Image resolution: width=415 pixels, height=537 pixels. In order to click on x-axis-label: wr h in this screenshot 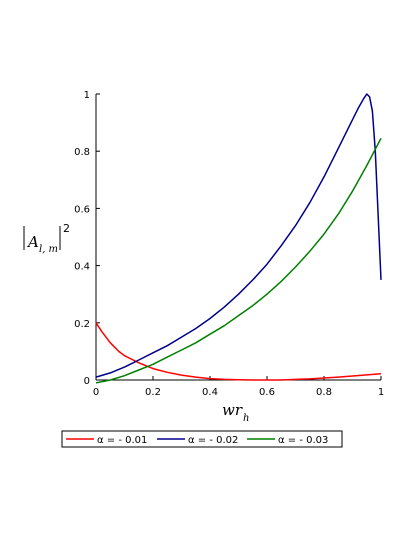, I will do `click(235, 412)`.